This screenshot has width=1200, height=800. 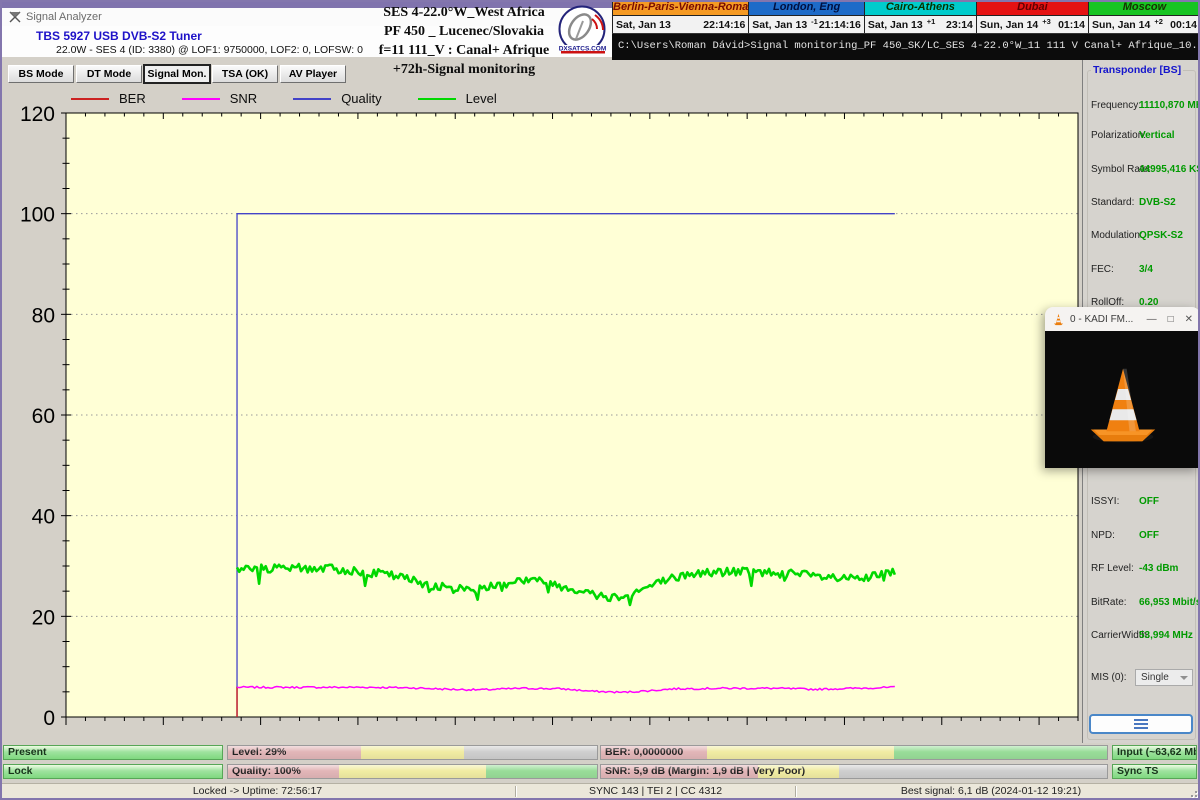 What do you see at coordinates (37, 114) in the screenshot?
I see `svg-text: 120` at bounding box center [37, 114].